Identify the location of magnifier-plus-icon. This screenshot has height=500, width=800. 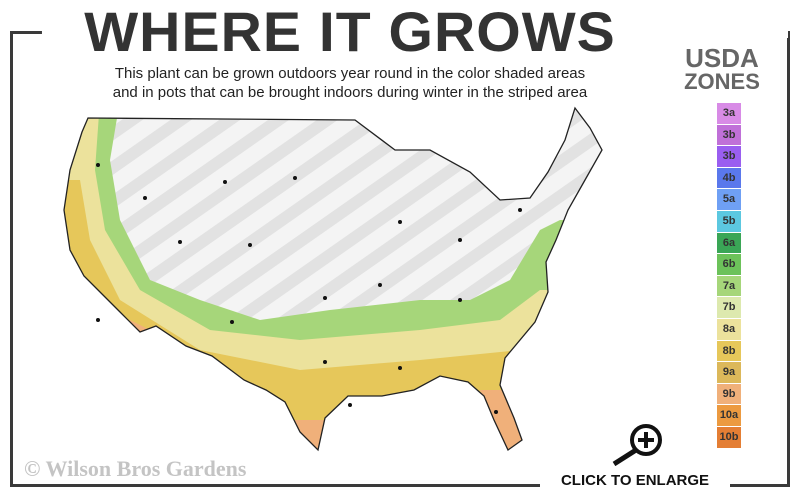
(636, 444).